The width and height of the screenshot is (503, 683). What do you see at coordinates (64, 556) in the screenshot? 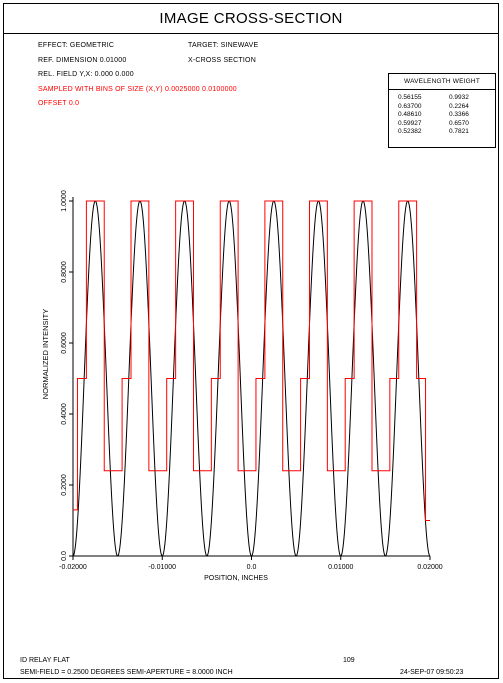
I see `y-tick-label: 0.0` at bounding box center [64, 556].